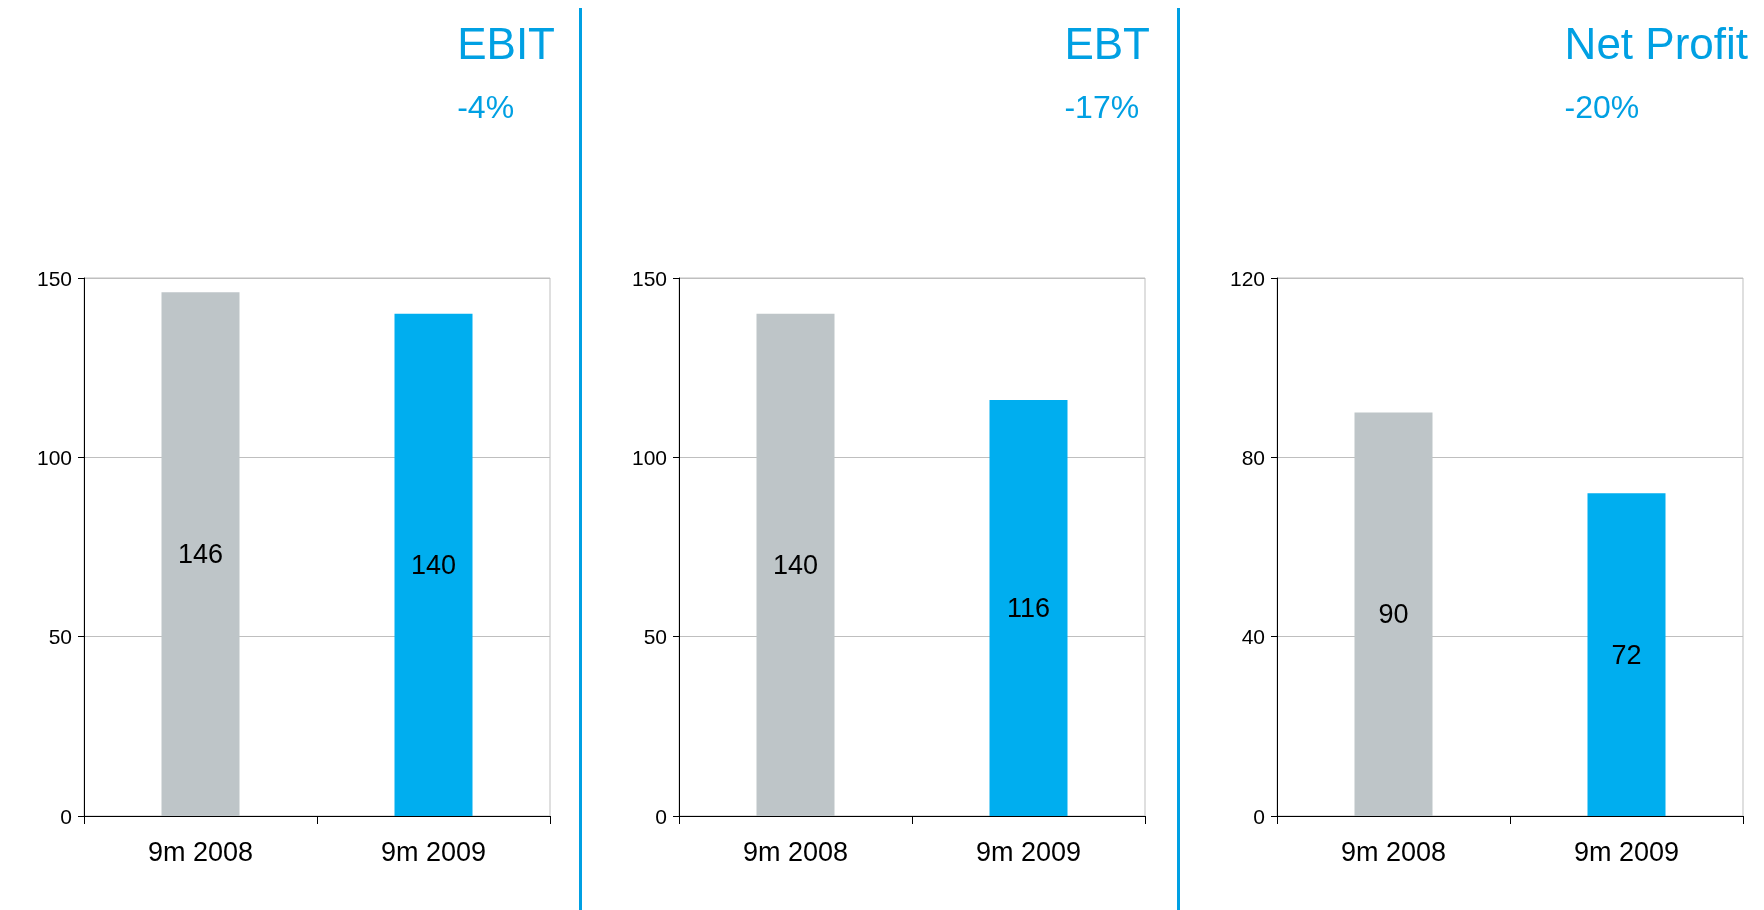 This screenshot has width=1764, height=910. What do you see at coordinates (200, 554) in the screenshot?
I see `data-label: 146` at bounding box center [200, 554].